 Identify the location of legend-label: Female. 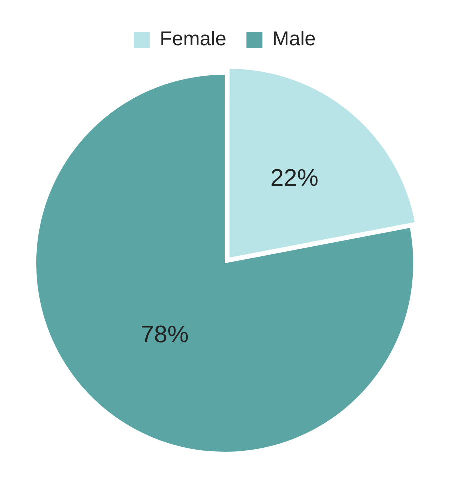
(193, 39).